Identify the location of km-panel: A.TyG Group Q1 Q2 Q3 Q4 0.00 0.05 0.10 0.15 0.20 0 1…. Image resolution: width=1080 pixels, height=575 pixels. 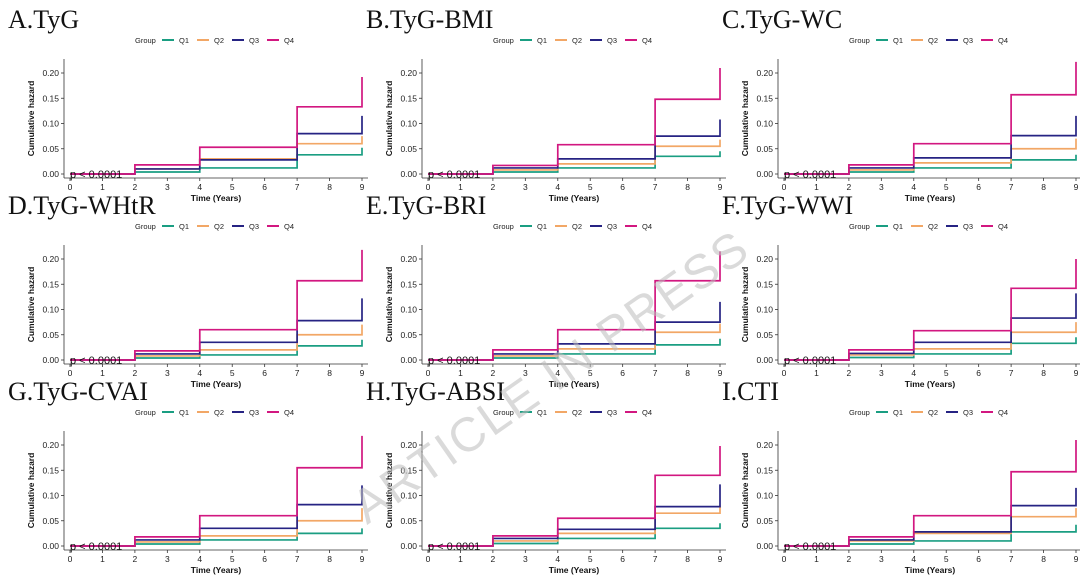
(188, 104).